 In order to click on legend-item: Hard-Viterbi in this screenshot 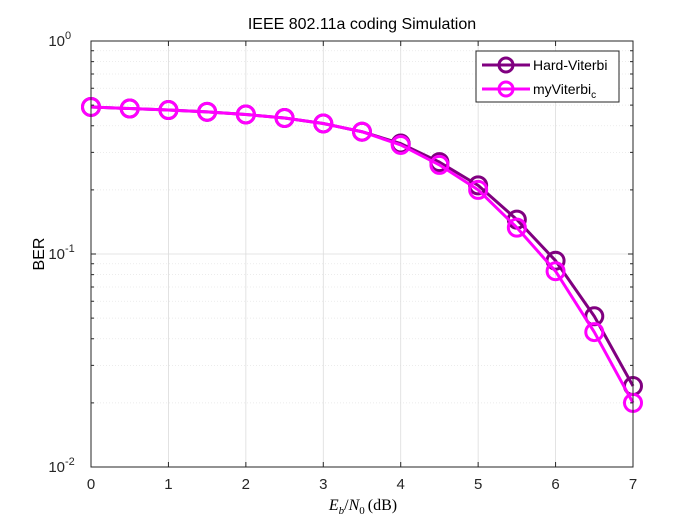, I will do `click(544, 65)`.